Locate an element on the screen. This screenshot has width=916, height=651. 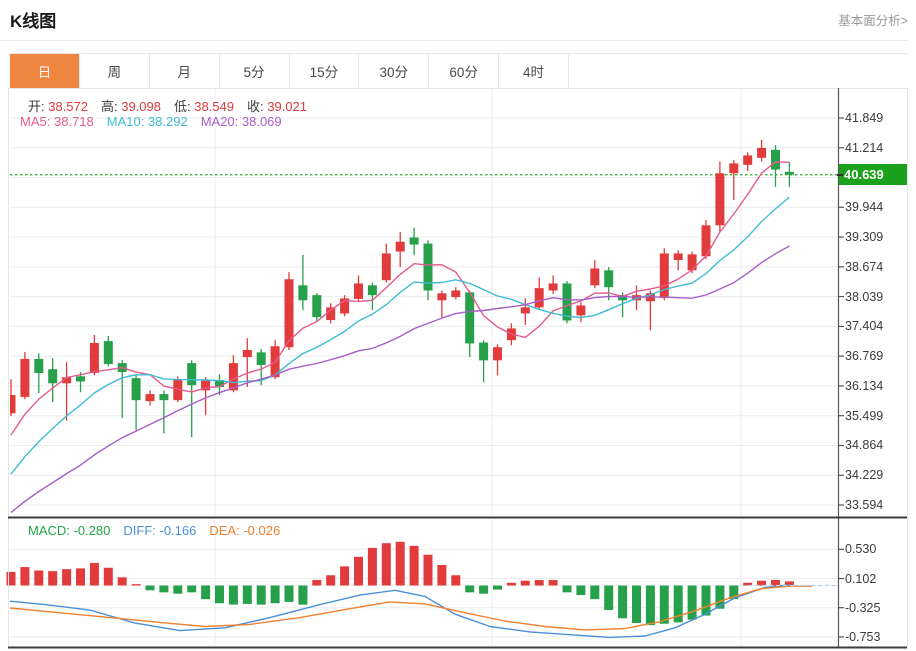
current-price-tag: 40.639 is located at coordinates (872, 175).